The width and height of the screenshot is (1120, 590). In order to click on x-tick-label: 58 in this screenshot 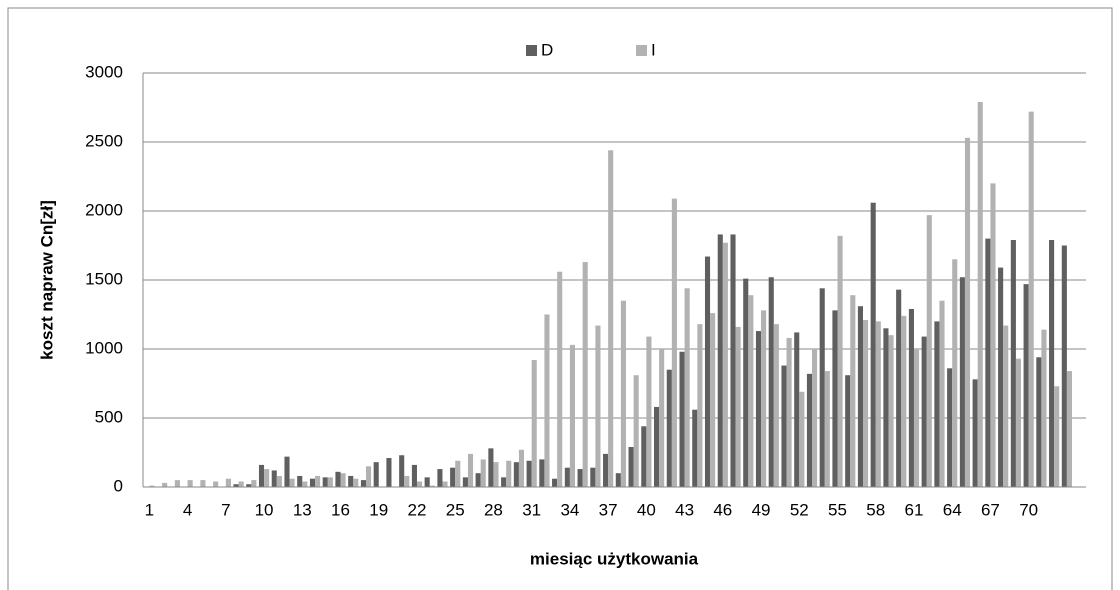, I will do `click(875, 509)`.